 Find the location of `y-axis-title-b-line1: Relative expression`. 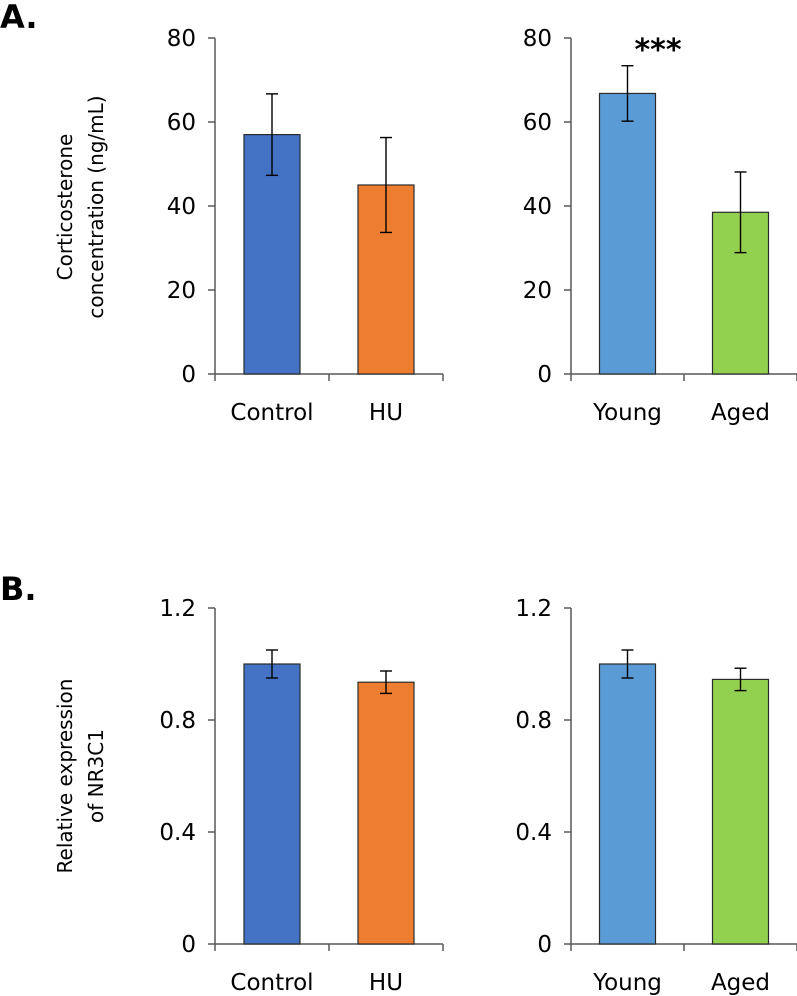

y-axis-title-b-line1: Relative expression is located at coordinates (65, 776).